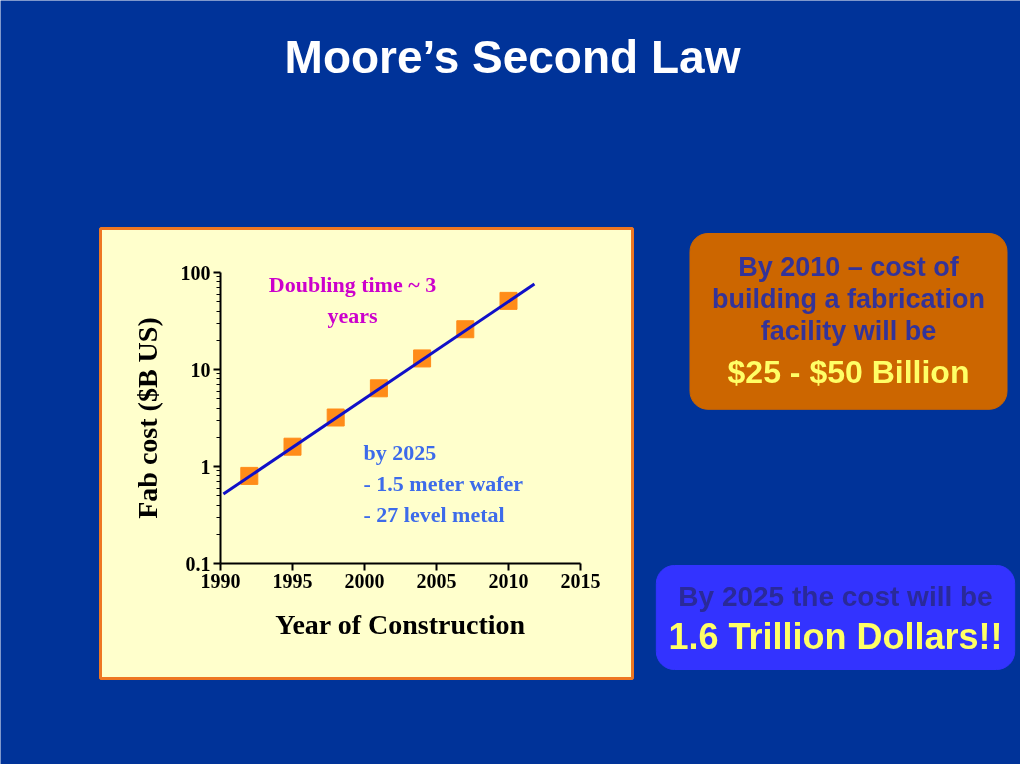 The height and width of the screenshot is (768, 1024). What do you see at coordinates (205, 466) in the screenshot?
I see `y-tick-label: 1` at bounding box center [205, 466].